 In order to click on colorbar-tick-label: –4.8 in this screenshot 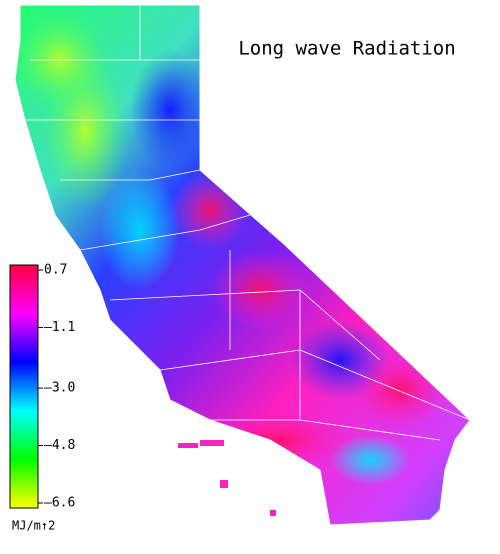, I will do `click(59, 445)`.